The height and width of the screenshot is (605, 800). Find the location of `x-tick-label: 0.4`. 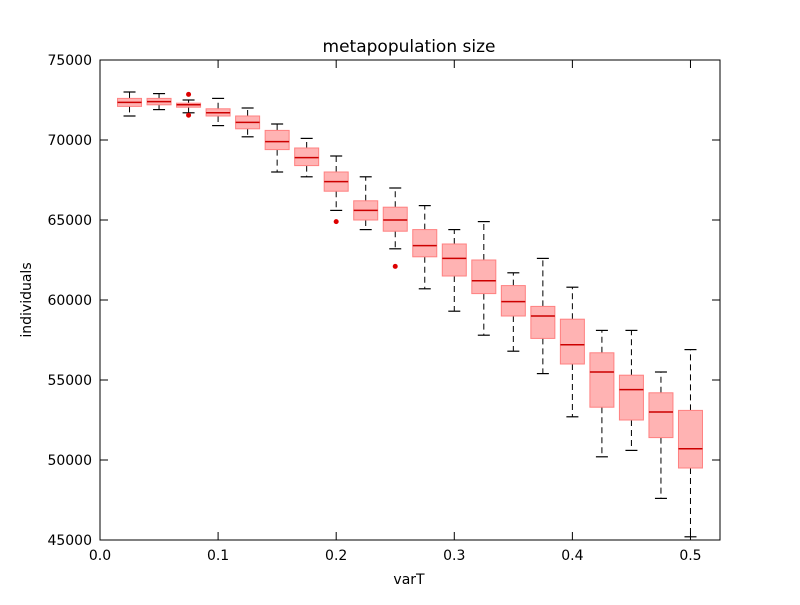

x-tick-label: 0.4 is located at coordinates (572, 556).